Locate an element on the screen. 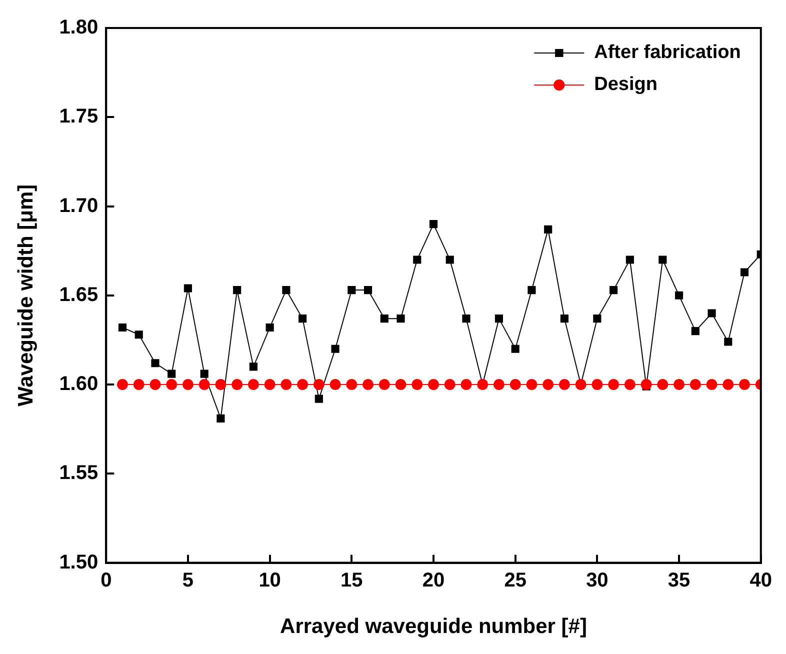 This screenshot has width=786, height=654. x-tick-label: 0 is located at coordinates (106, 580).